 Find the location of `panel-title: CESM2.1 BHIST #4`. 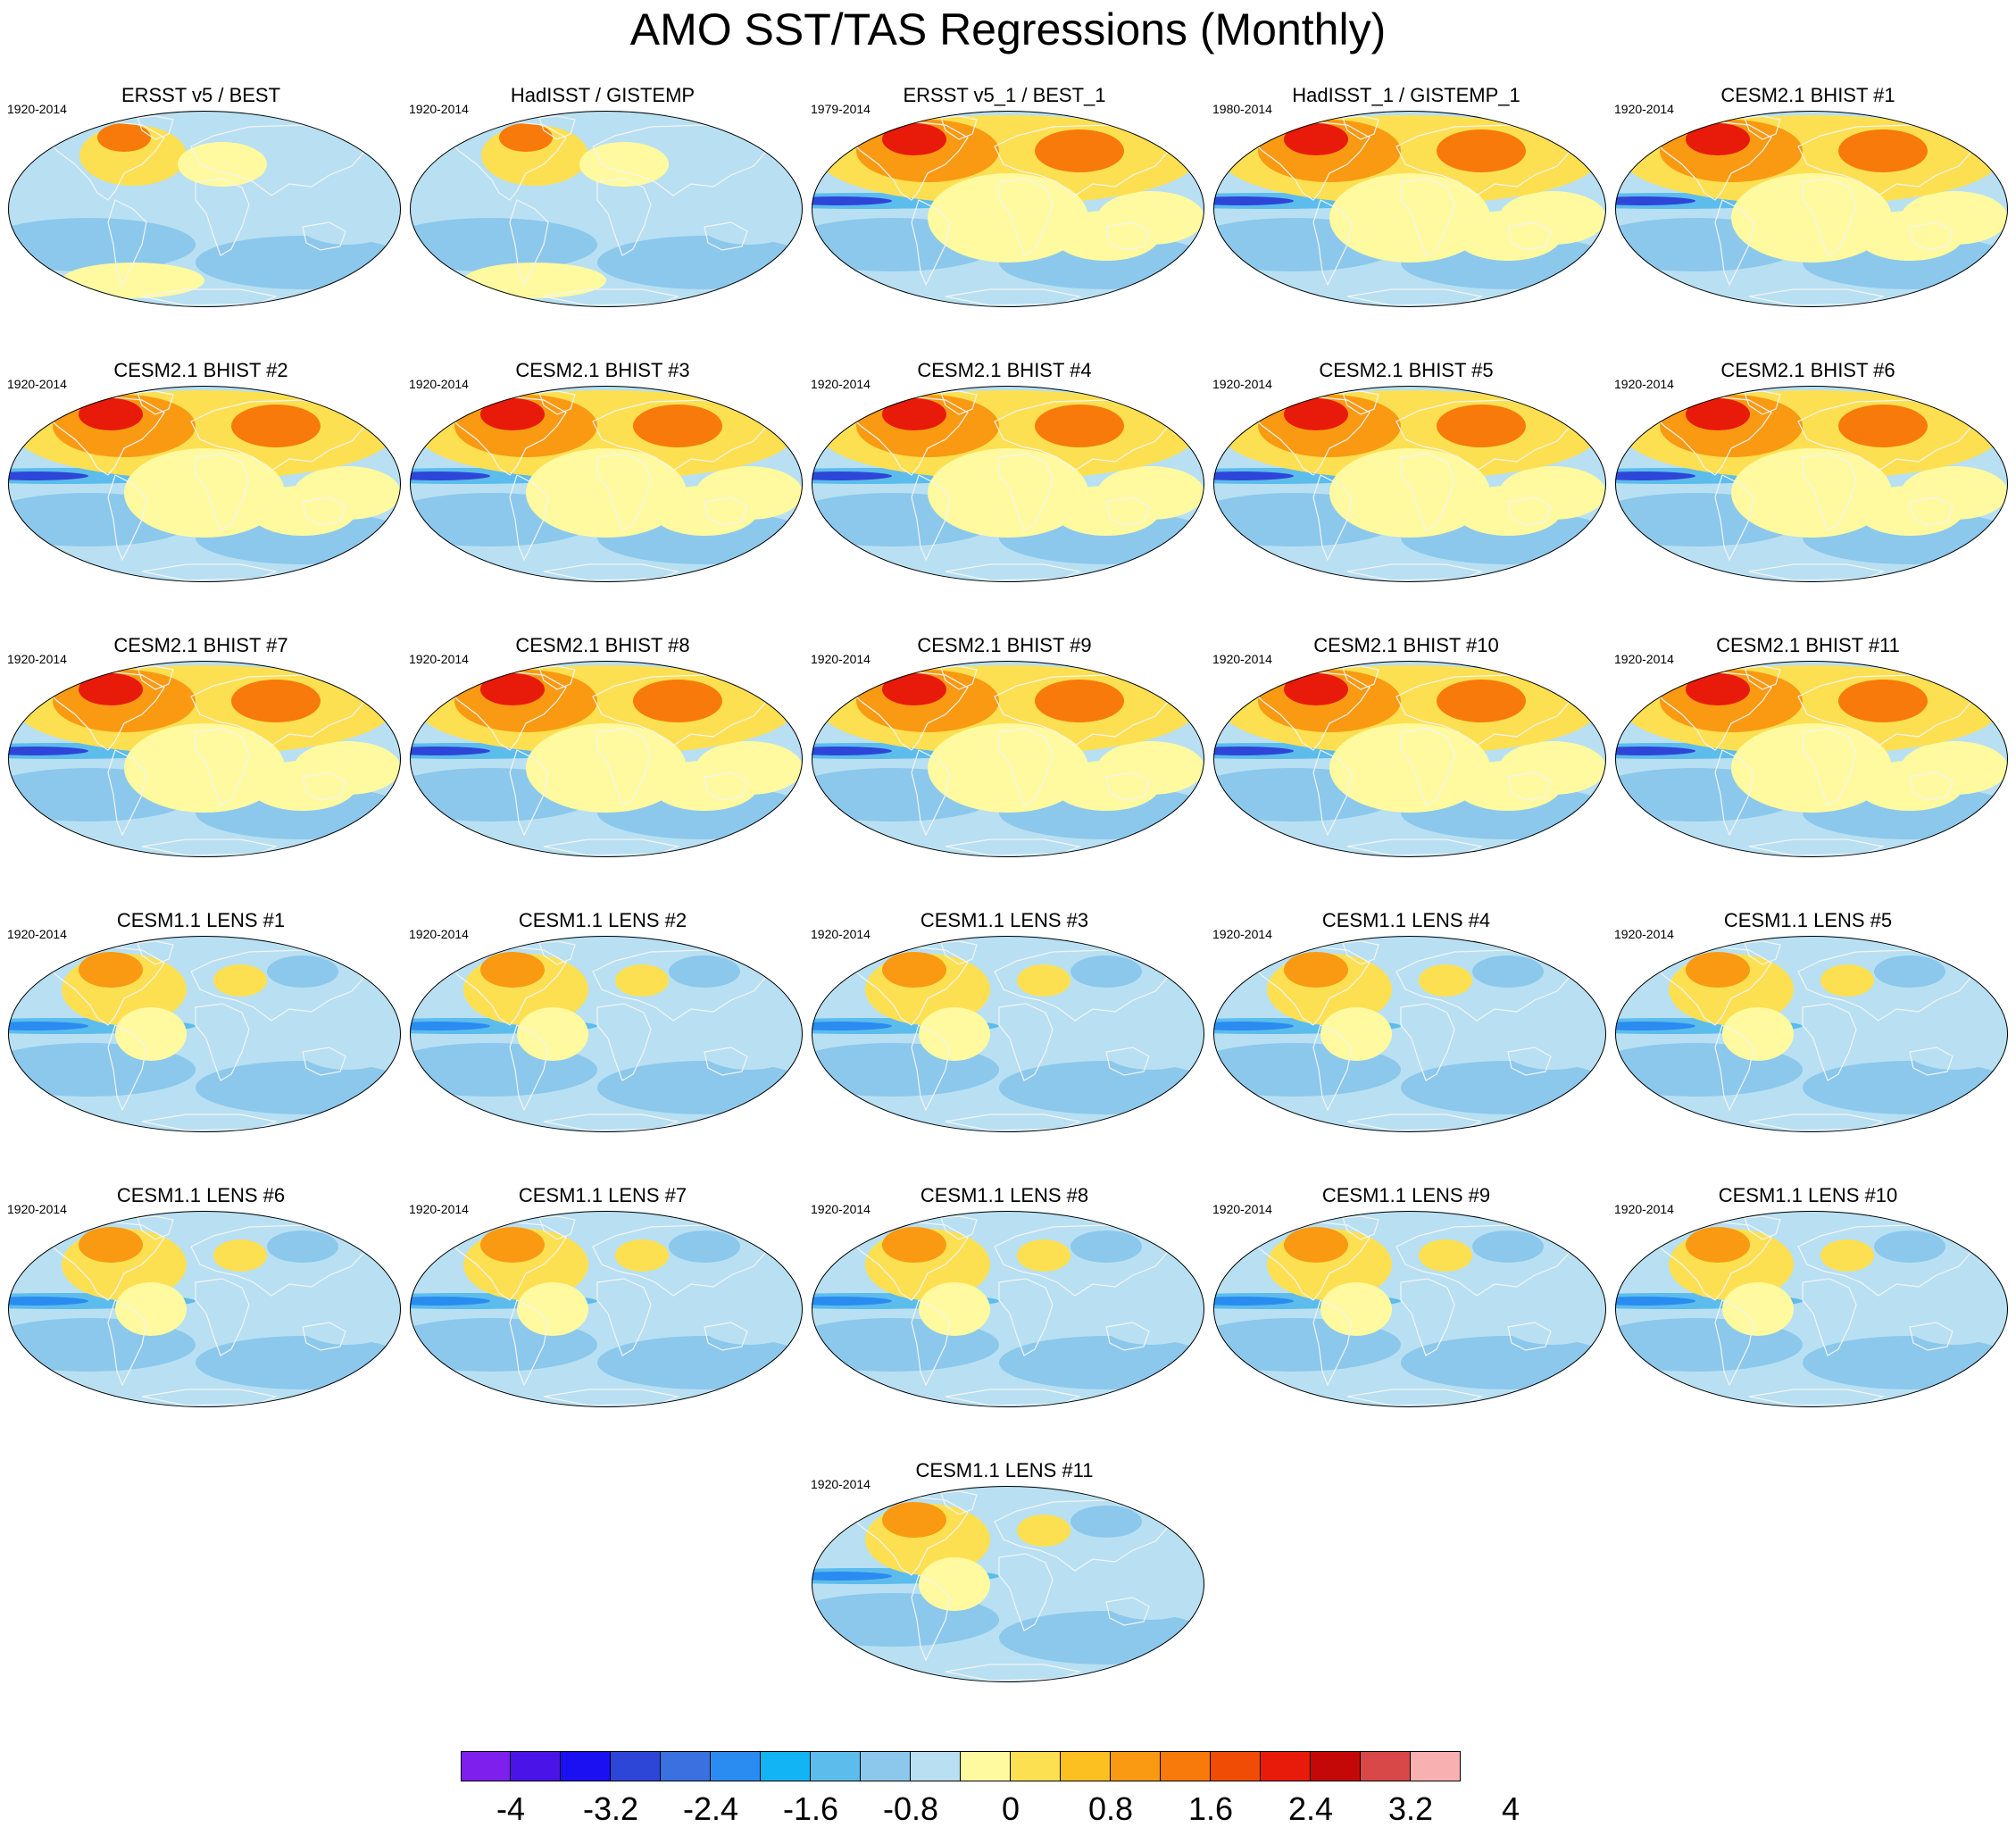

panel-title: CESM2.1 BHIST #4 is located at coordinates (1004, 370).